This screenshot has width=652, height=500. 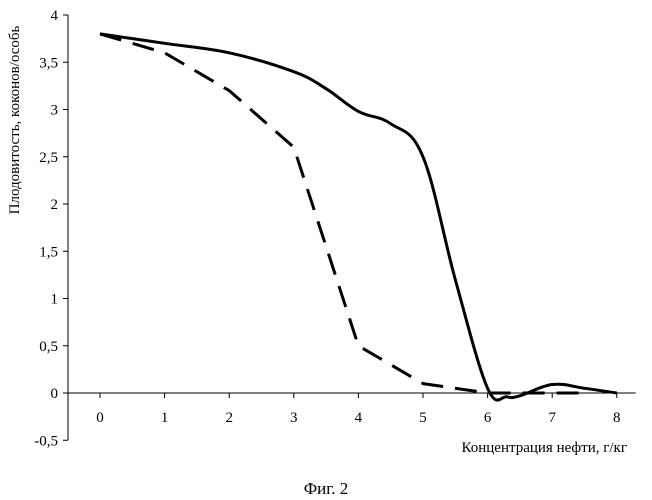 I want to click on y-tick-label: 0, so click(x=55, y=394).